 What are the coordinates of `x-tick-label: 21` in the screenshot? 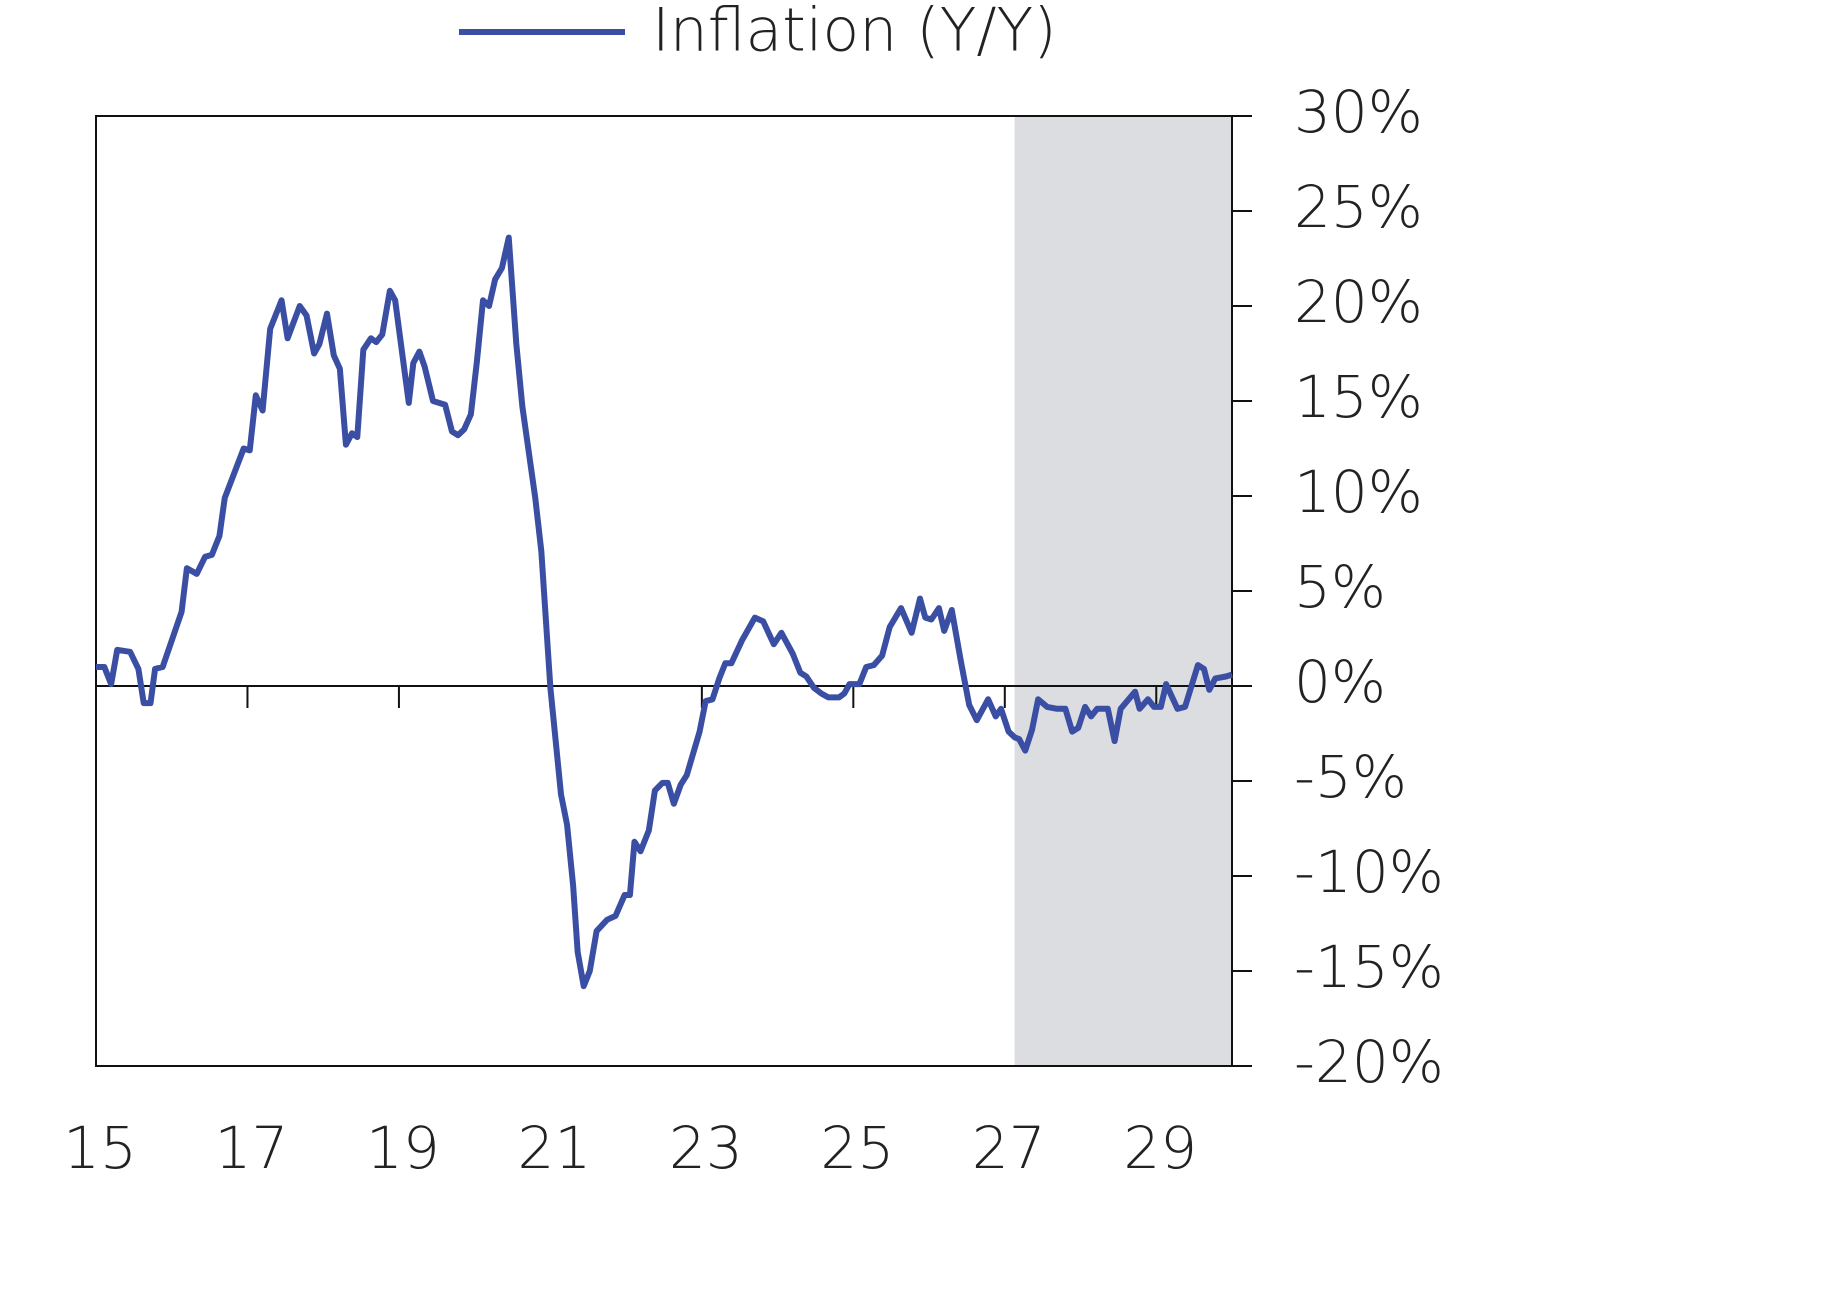 It's located at (554, 1148).